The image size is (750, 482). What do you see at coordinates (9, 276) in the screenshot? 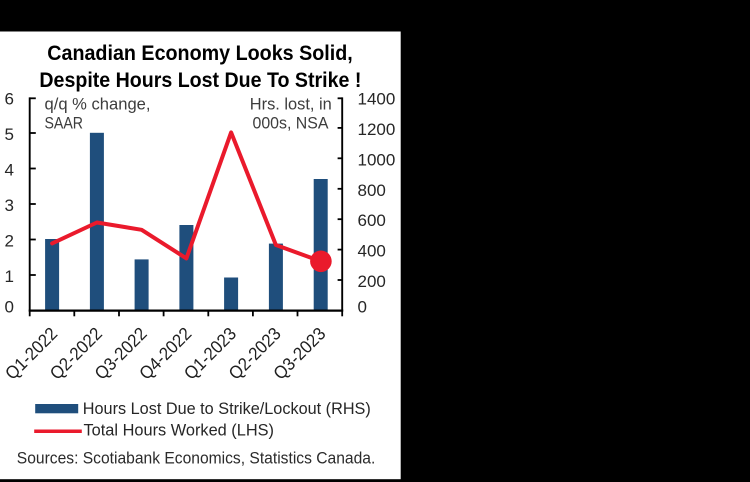
I see `svg-text: 1` at bounding box center [9, 276].